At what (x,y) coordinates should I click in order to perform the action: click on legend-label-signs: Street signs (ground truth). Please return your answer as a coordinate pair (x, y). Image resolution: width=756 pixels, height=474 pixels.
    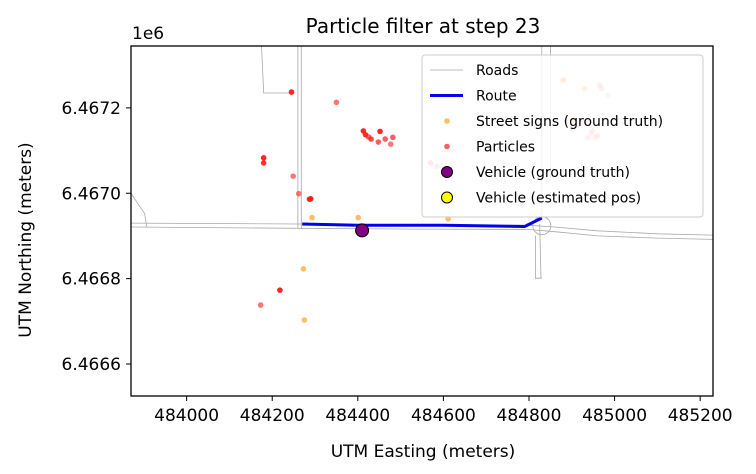
    Looking at the image, I should click on (569, 122).